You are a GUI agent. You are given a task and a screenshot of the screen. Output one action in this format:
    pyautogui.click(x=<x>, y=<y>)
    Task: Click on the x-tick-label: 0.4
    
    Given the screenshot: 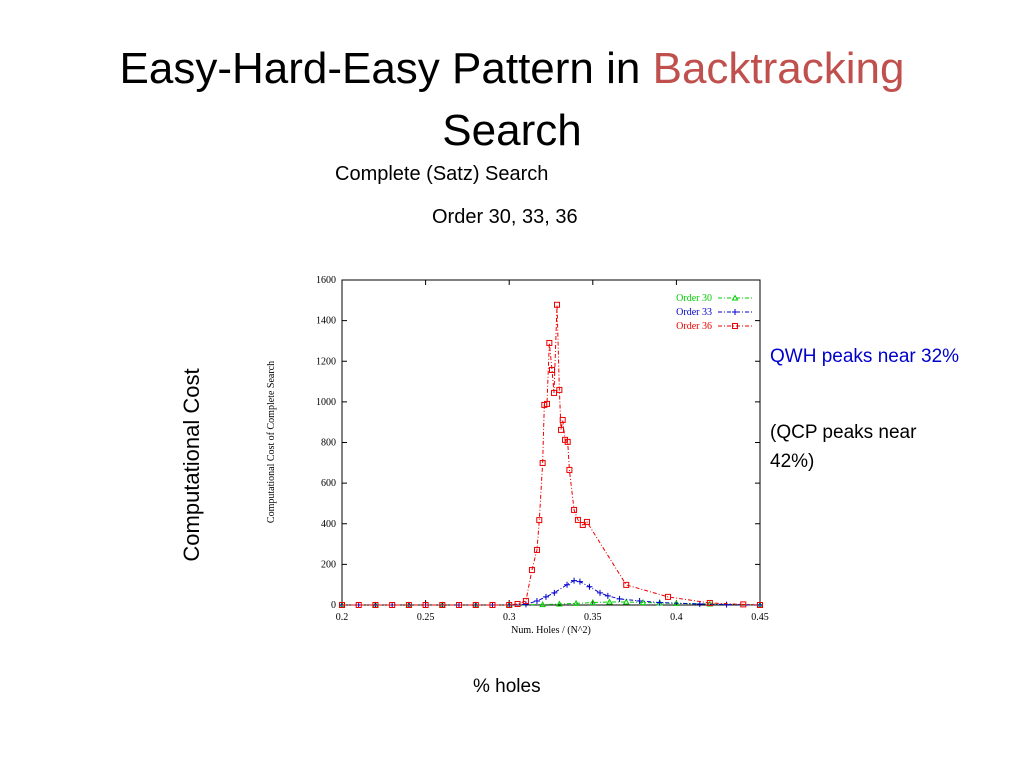 What is the action you would take?
    pyautogui.click(x=676, y=617)
    